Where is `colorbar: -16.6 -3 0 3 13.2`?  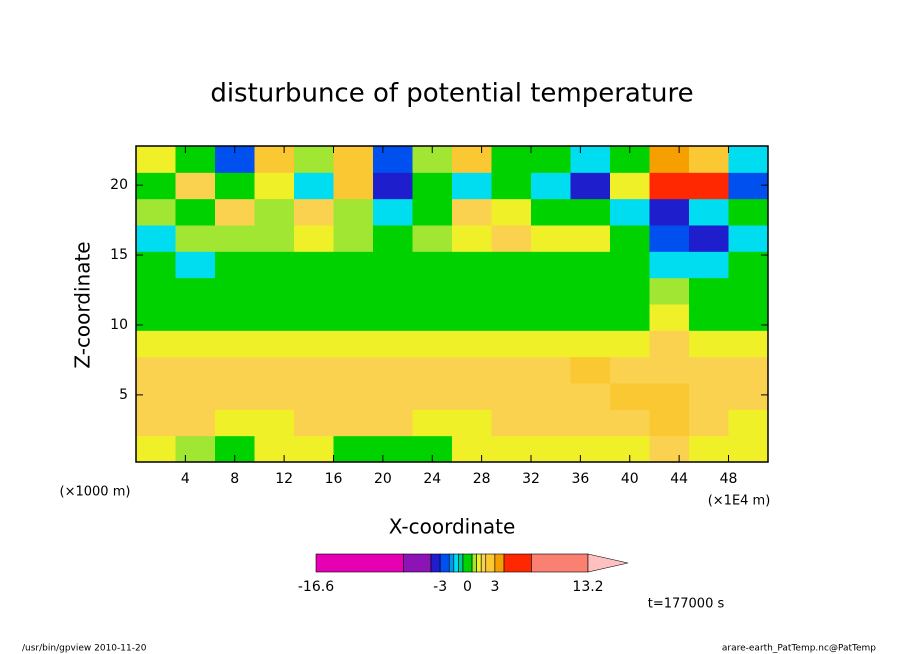
colorbar: -16.6 -3 0 3 13.2 is located at coordinates (463, 574).